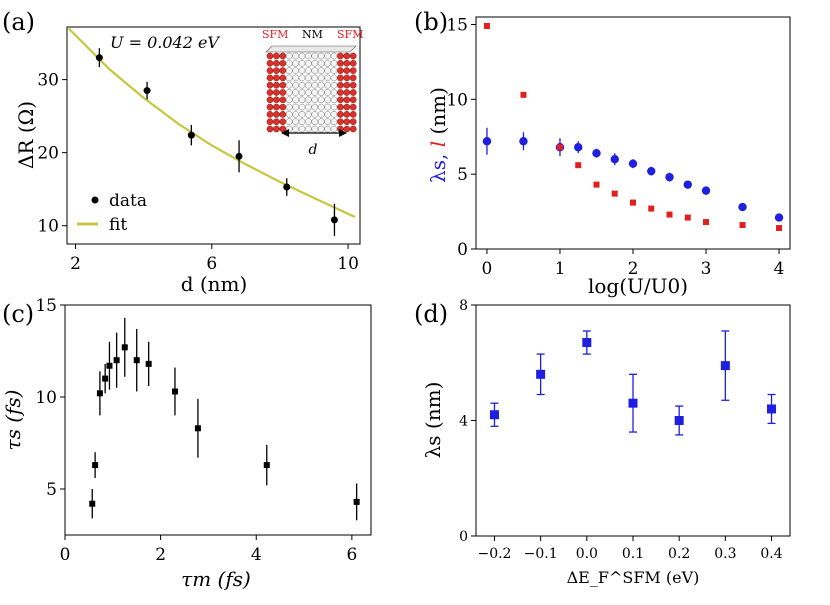 This screenshot has width=830, height=605. Describe the element at coordinates (165, 42) in the screenshot. I see `panel-a-annotation: U = 0.042 eV` at that location.